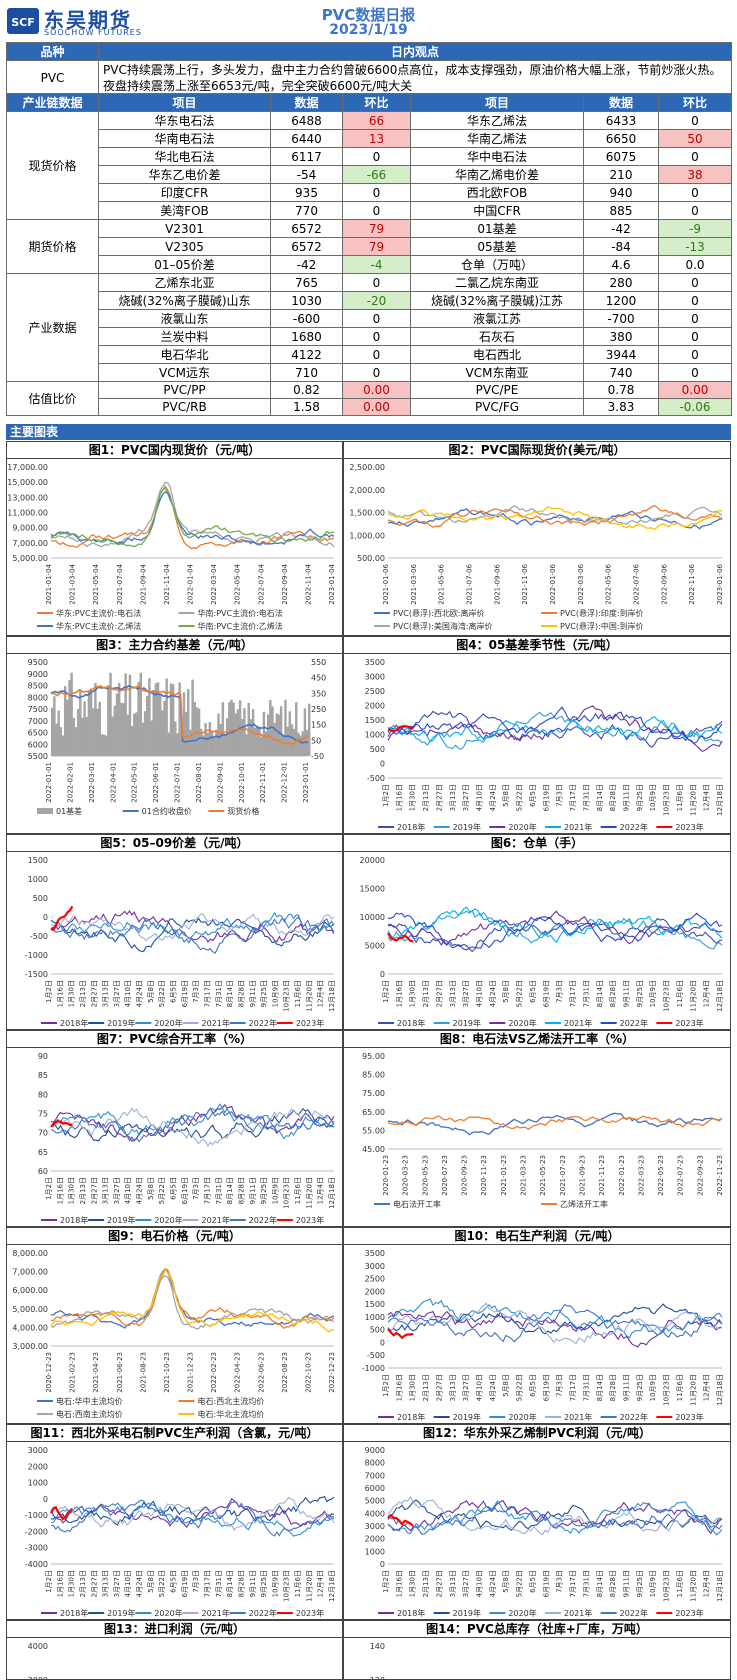  What do you see at coordinates (369, 246) in the screenshot?
I see `table-row: V2305 6572 79 05基差 -84 -13` at bounding box center [369, 246].